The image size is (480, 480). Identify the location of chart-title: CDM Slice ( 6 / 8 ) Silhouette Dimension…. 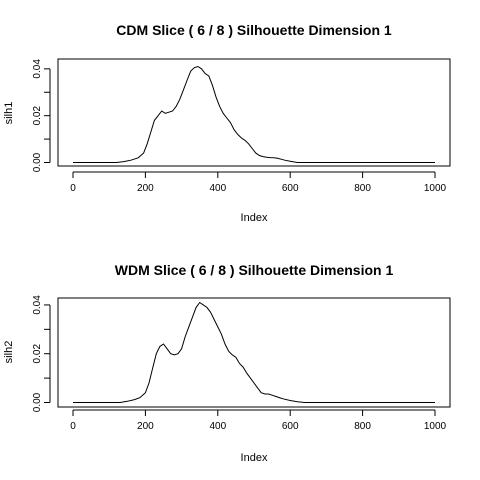
(254, 30).